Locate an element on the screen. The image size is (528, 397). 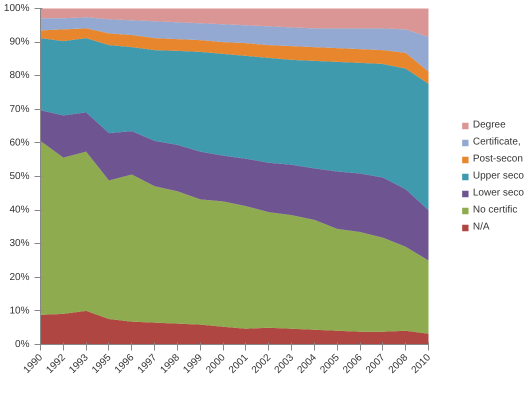
legend-label: Upper seco is located at coordinates (498, 176).